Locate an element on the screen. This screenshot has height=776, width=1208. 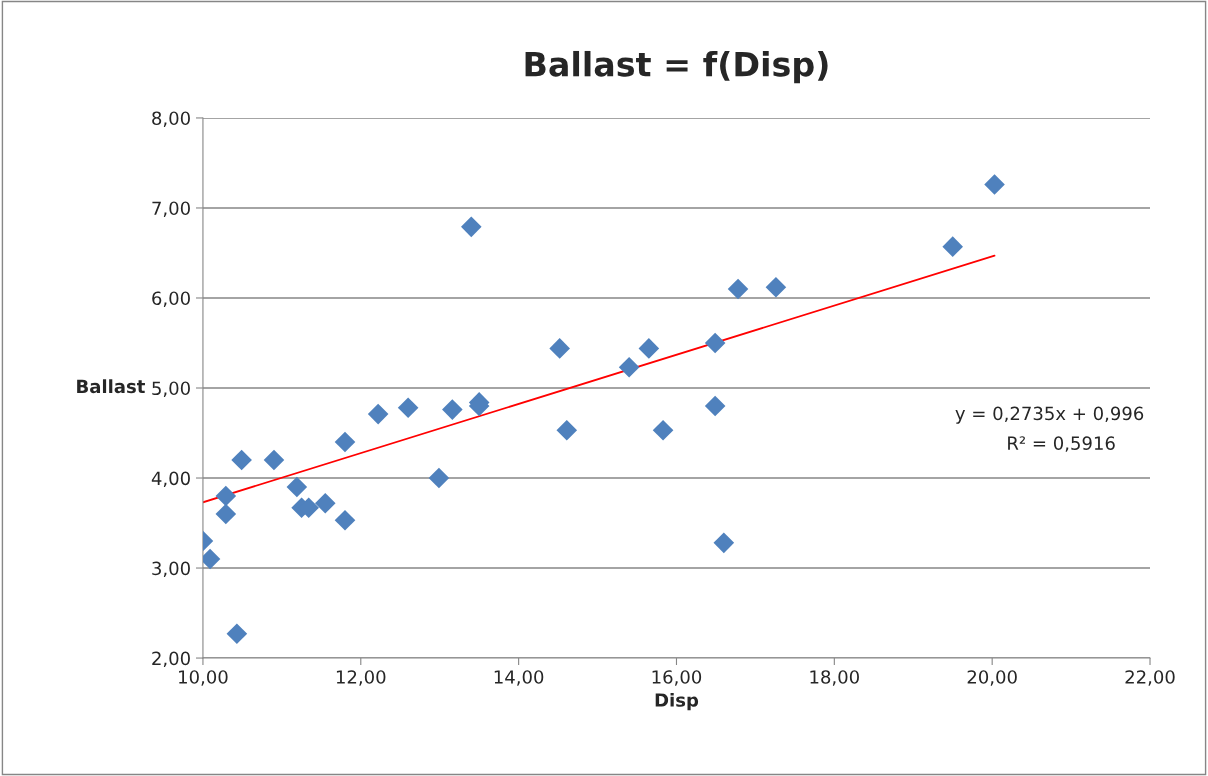
x-tick-label: 10,00 is located at coordinates (203, 678).